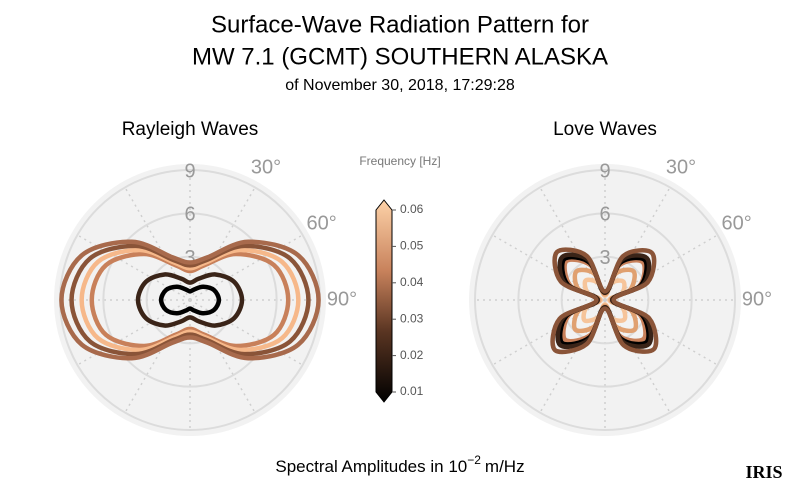 The height and width of the screenshot is (496, 800). What do you see at coordinates (474, 460) in the screenshot?
I see `x-label-sup: −2` at bounding box center [474, 460].